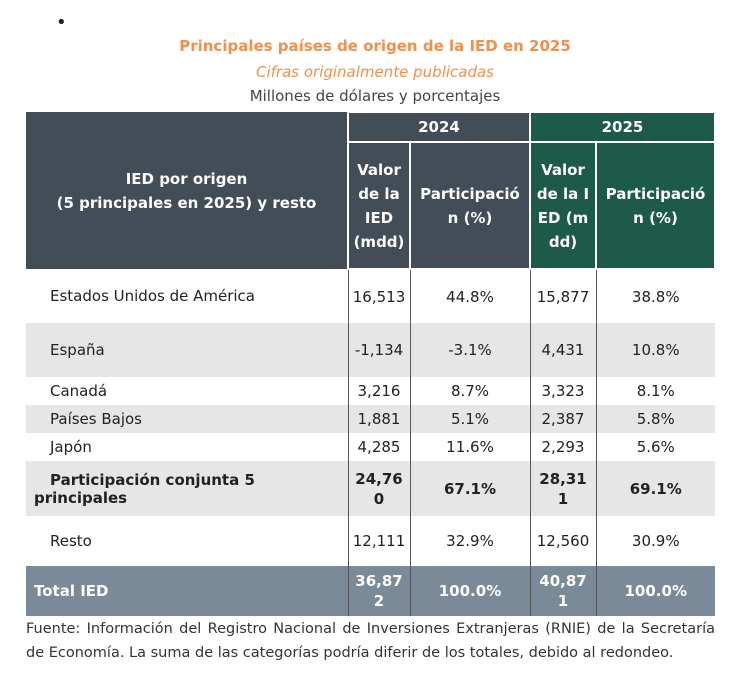  Describe the element at coordinates (470, 541) in the screenshot. I see `share-2024: 32.9%` at that location.